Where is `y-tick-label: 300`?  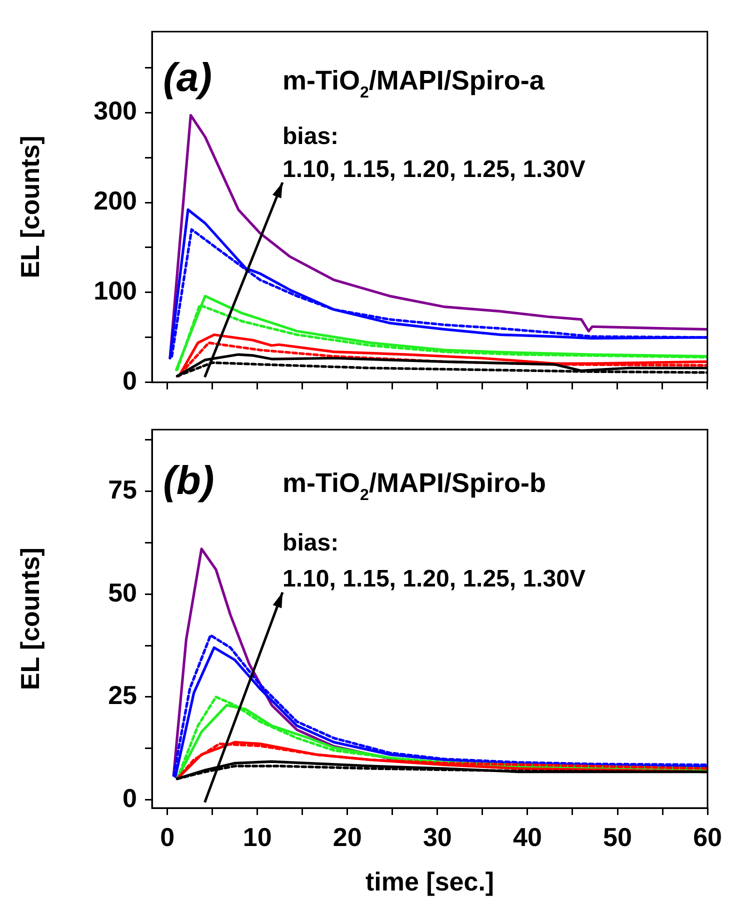 y-tick-label: 300 is located at coordinates (115, 111).